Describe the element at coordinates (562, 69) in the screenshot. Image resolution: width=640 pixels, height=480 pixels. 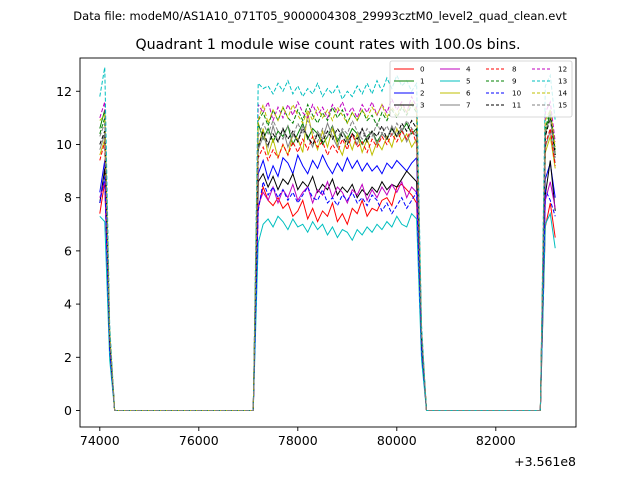
I see `legend-label-12: 12` at that location.